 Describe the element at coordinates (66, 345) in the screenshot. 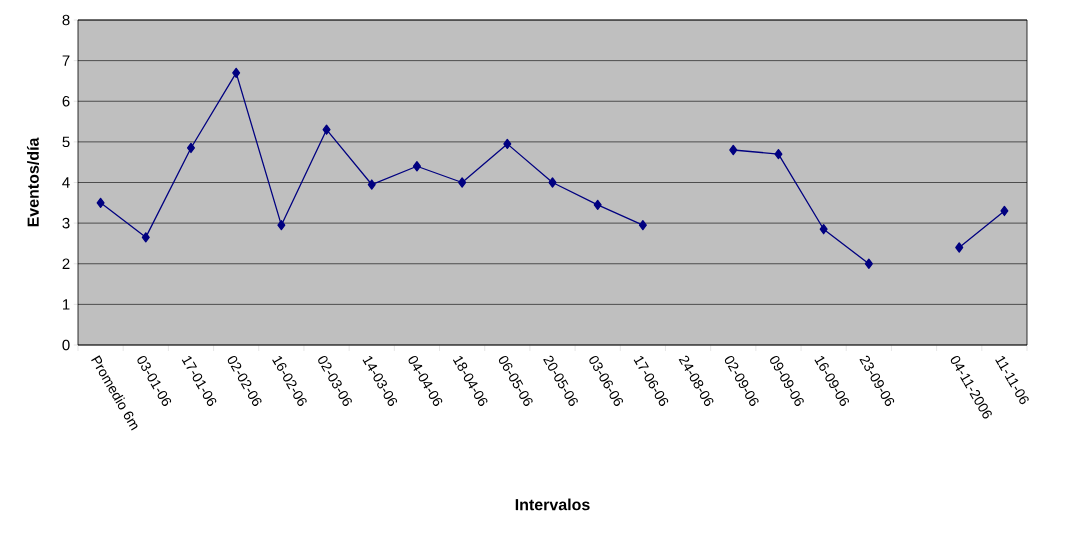

I see `y-tick-label: 0` at that location.